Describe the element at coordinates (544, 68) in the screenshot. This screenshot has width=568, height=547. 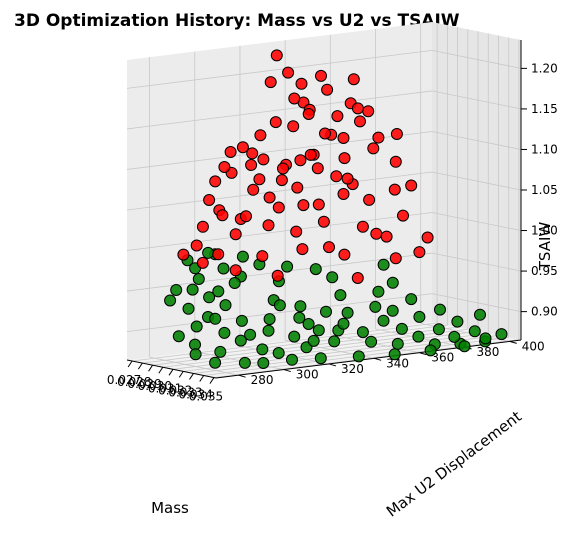
I see `z-tick-label: 1.20` at that location.